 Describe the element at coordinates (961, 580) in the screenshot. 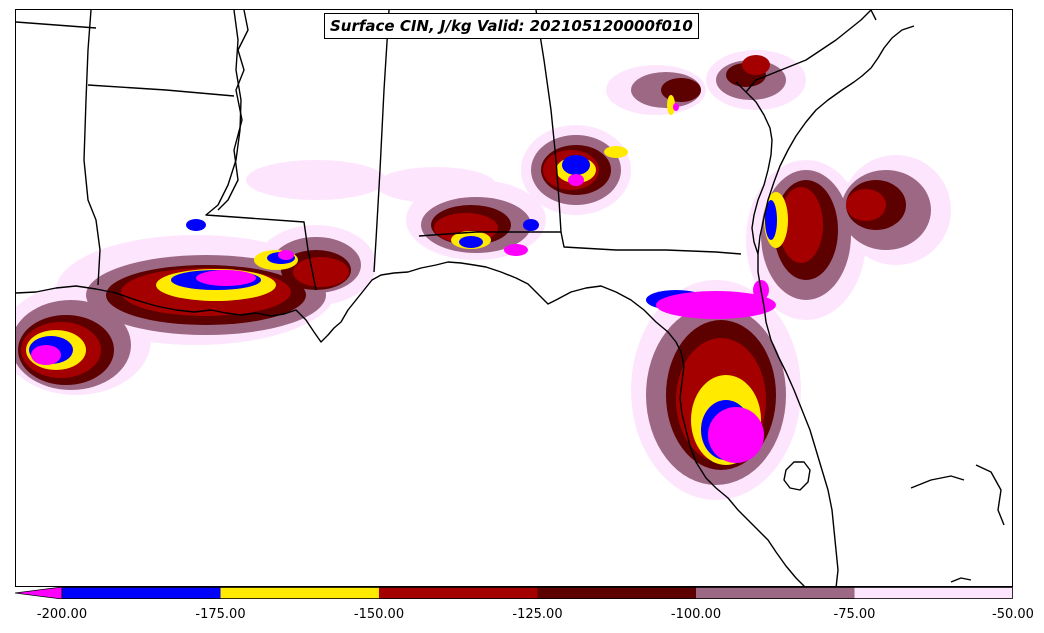

I see `cuba-edge` at that location.